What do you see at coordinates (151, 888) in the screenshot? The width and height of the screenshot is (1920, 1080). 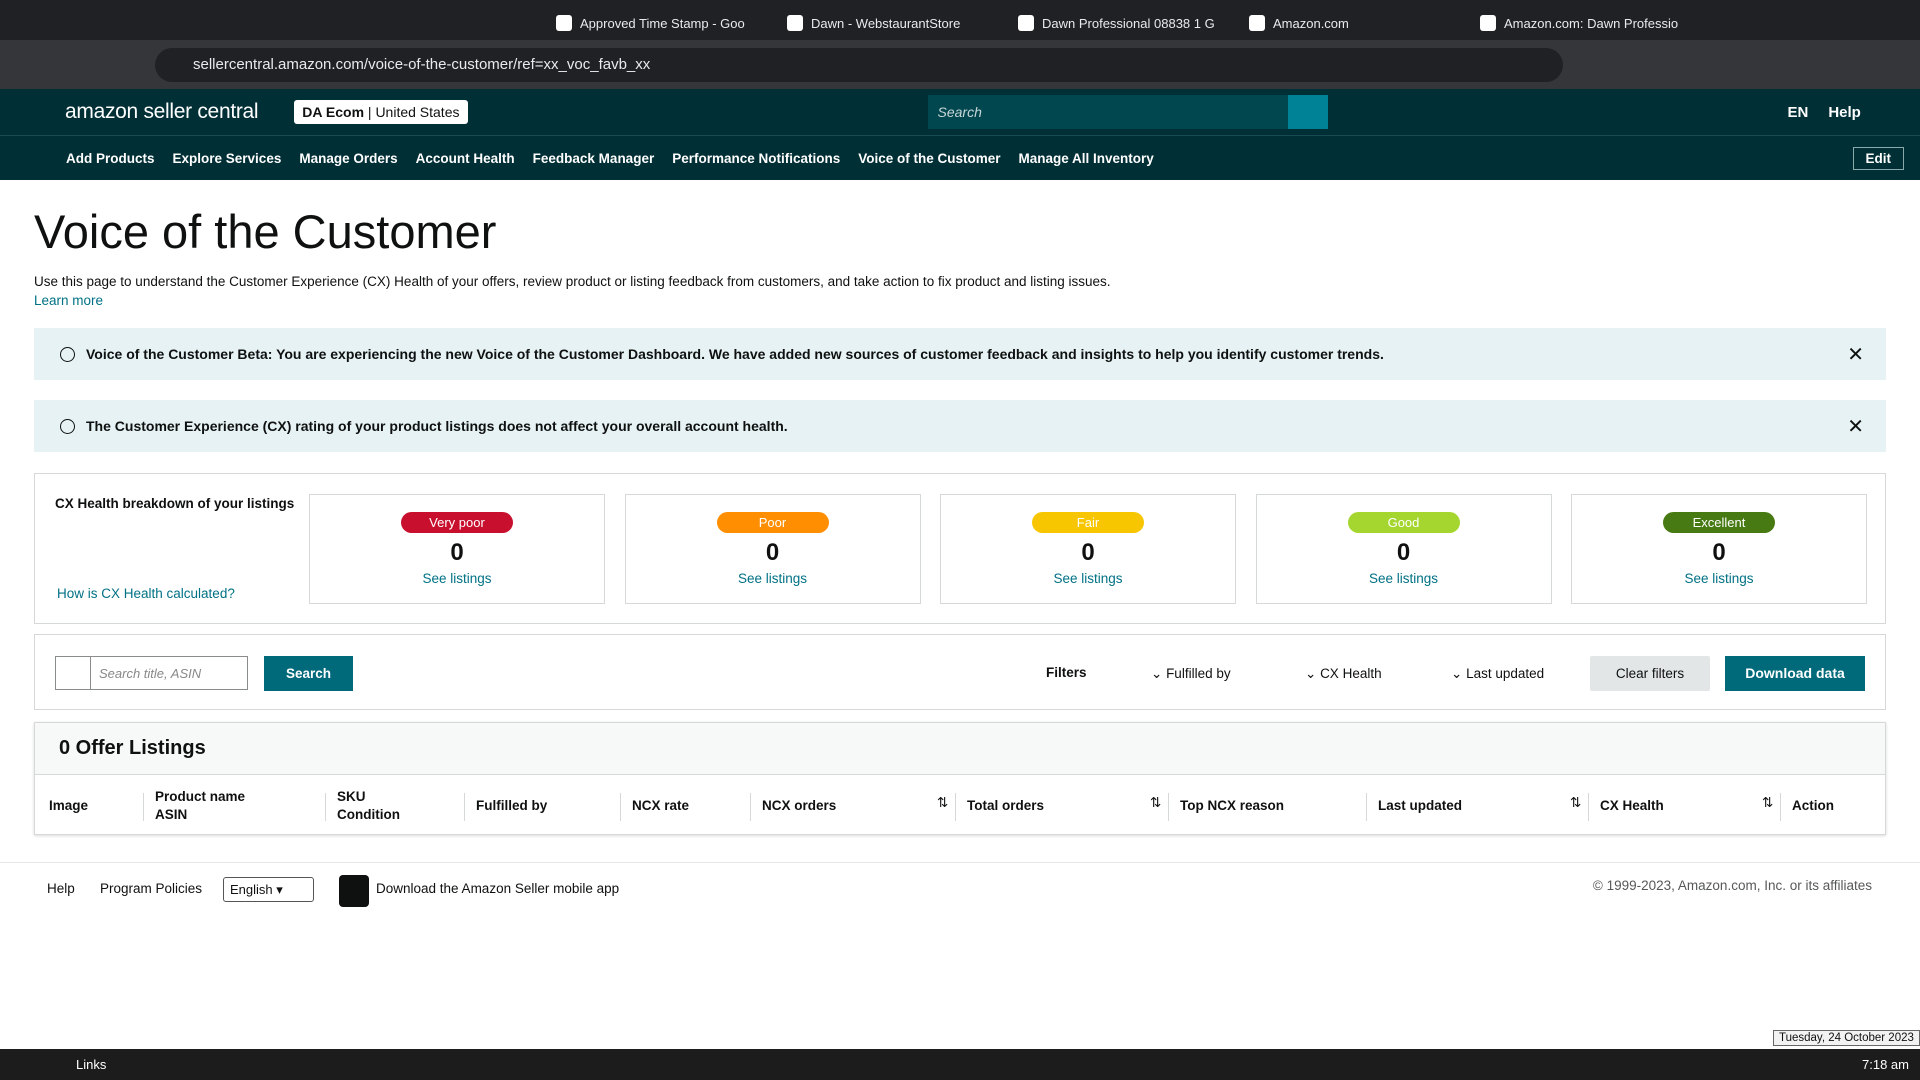 I see `footer-link: Program Policies` at bounding box center [151, 888].